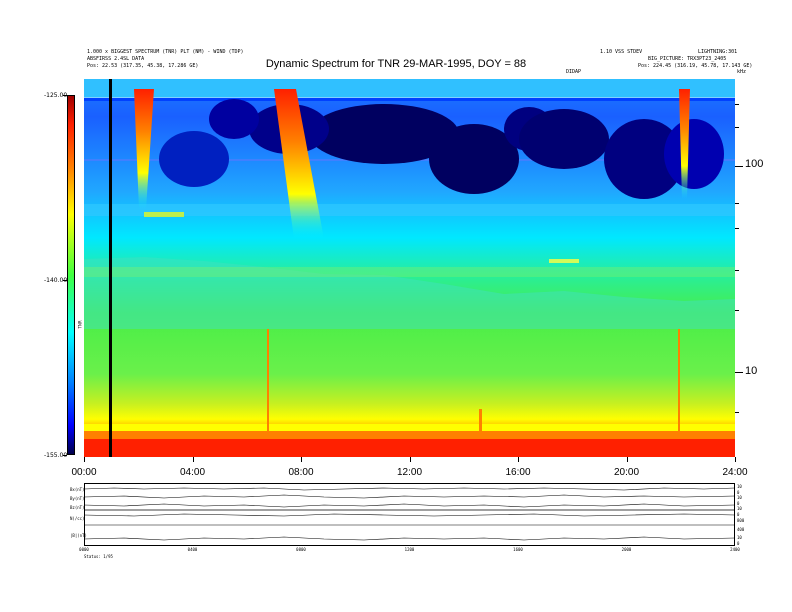  Describe the element at coordinates (741, 529) in the screenshot. I see `timeseries-right-label: 400` at that location.